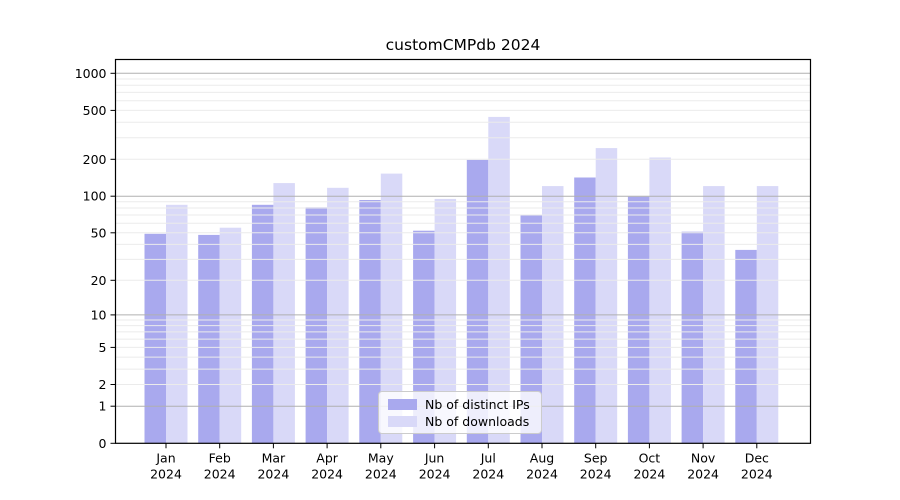  I want to click on legend-item-distinct-ips: Nb of distinct IPs, so click(464, 404).